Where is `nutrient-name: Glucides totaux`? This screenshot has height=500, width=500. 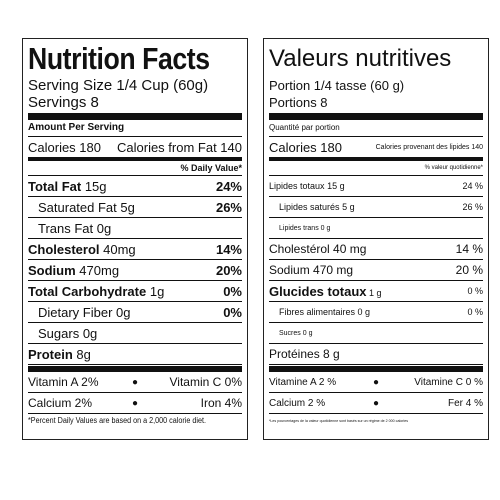 nutrient-name: Glucides totaux is located at coordinates (318, 291).